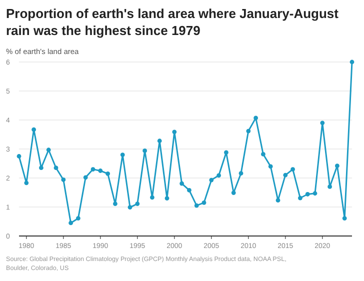 The height and width of the screenshot is (281, 364). I want to click on chart-title: Proportion of earth's land area where January-August rain was the highest since 1979, so click(173, 22).